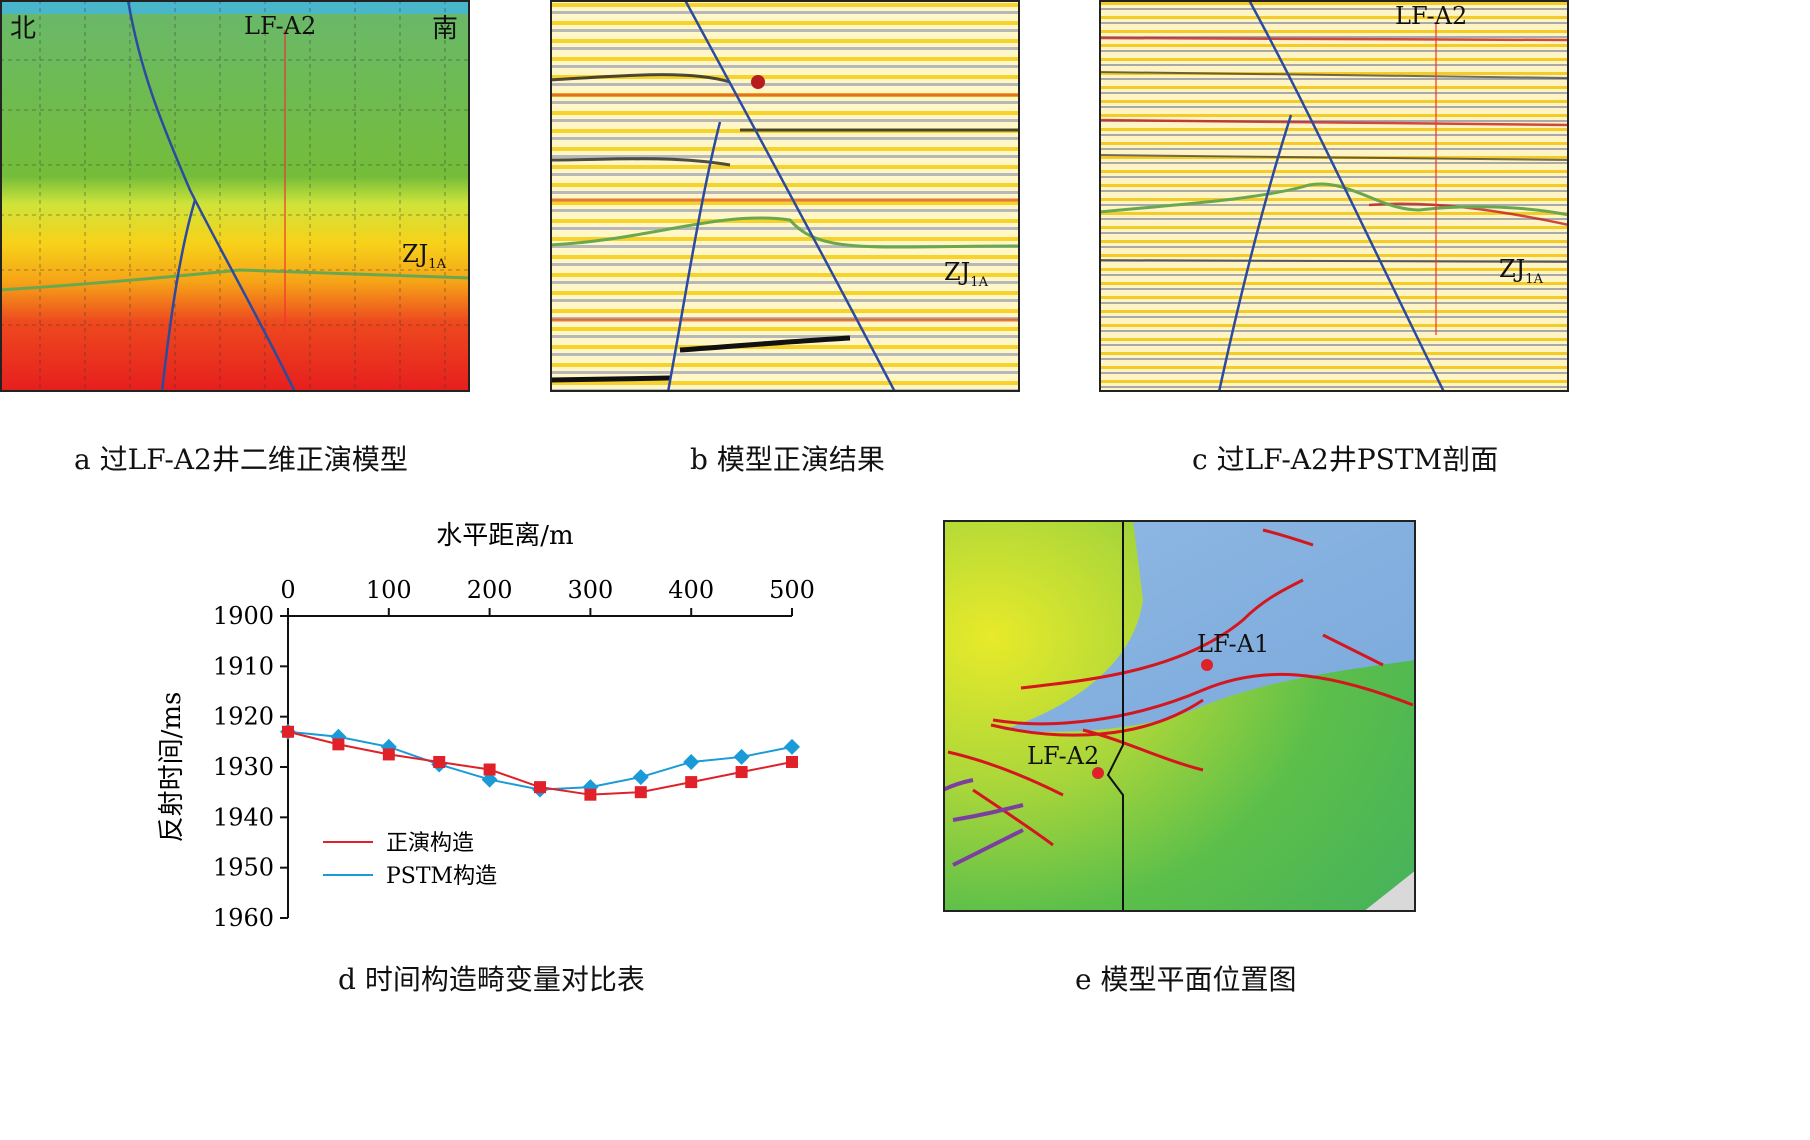 The width and height of the screenshot is (1810, 1140). I want to click on y-axis-label: 反射时间/ms, so click(172, 767).